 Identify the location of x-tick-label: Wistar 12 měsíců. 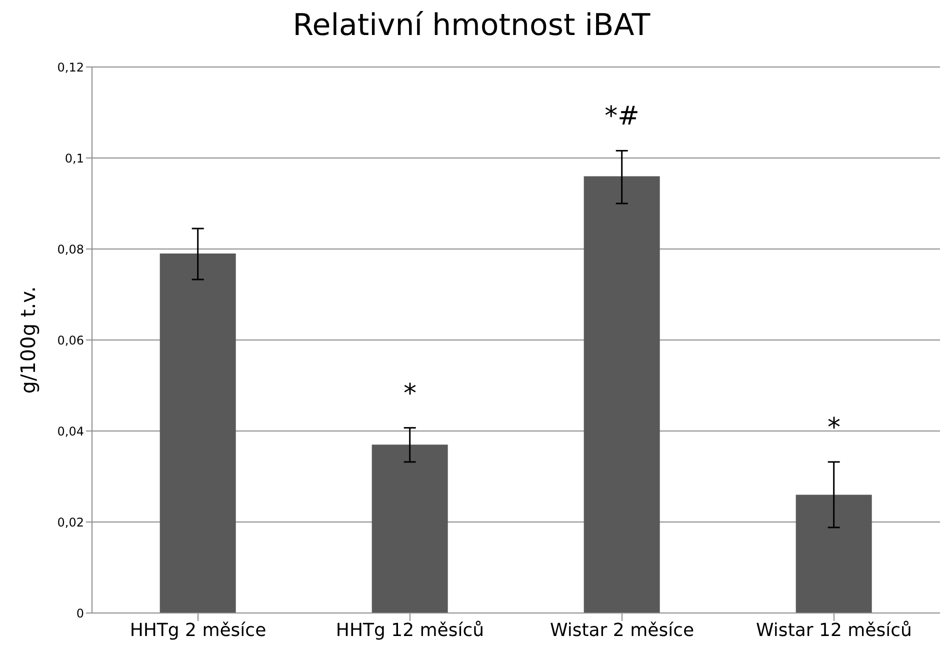
(834, 630).